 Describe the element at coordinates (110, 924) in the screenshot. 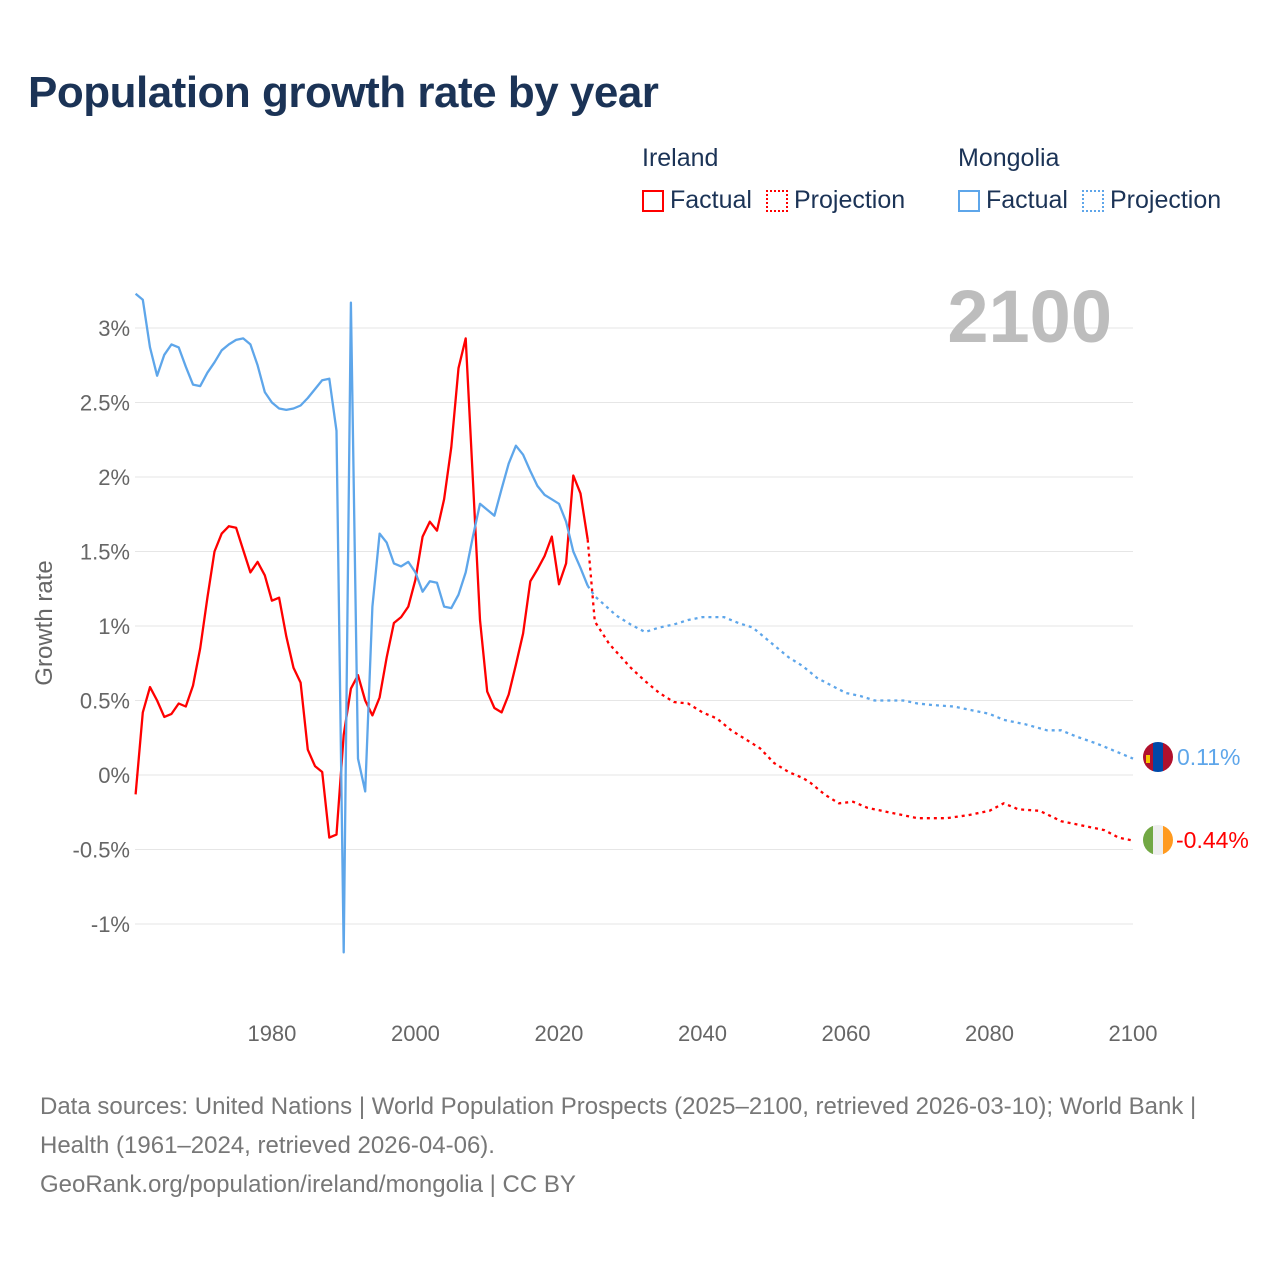

I see `y-tick-label: -1%` at that location.